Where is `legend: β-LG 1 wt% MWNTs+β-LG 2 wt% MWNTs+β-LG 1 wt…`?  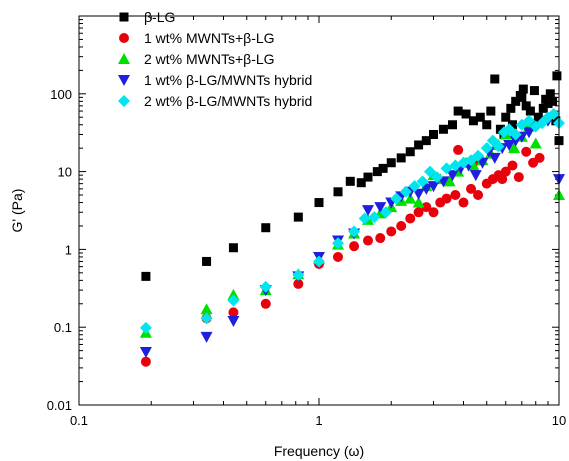
legend: β-LG 1 wt% MWNTs+β-LG 2 wt% MWNTs+β-LG 1 wt… is located at coordinates (215, 59).